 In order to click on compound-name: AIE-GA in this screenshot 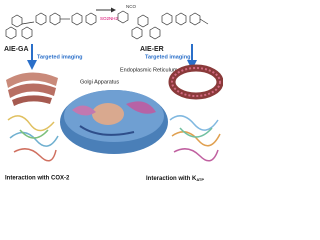, I will do `click(16, 49)`.